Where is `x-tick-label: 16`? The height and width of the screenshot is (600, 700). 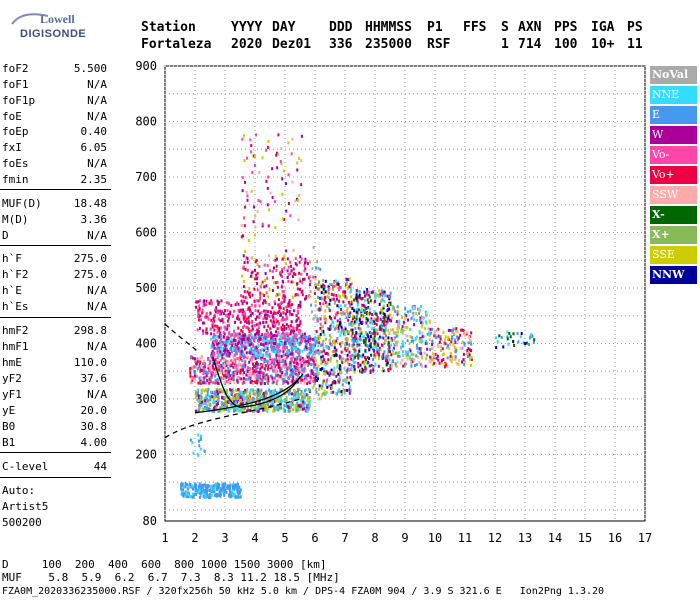 x-tick-label: 16 is located at coordinates (615, 538).